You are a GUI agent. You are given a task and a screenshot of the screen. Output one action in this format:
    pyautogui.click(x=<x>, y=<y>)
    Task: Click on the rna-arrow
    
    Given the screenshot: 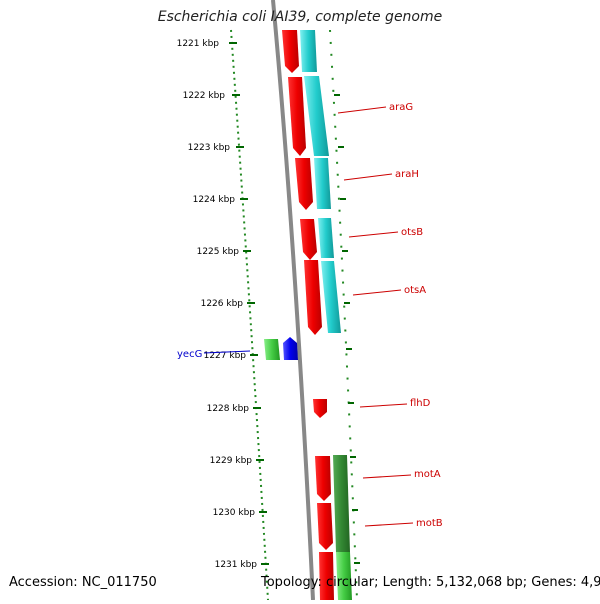 What is the action you would take?
    pyautogui.click(x=290, y=348)
    